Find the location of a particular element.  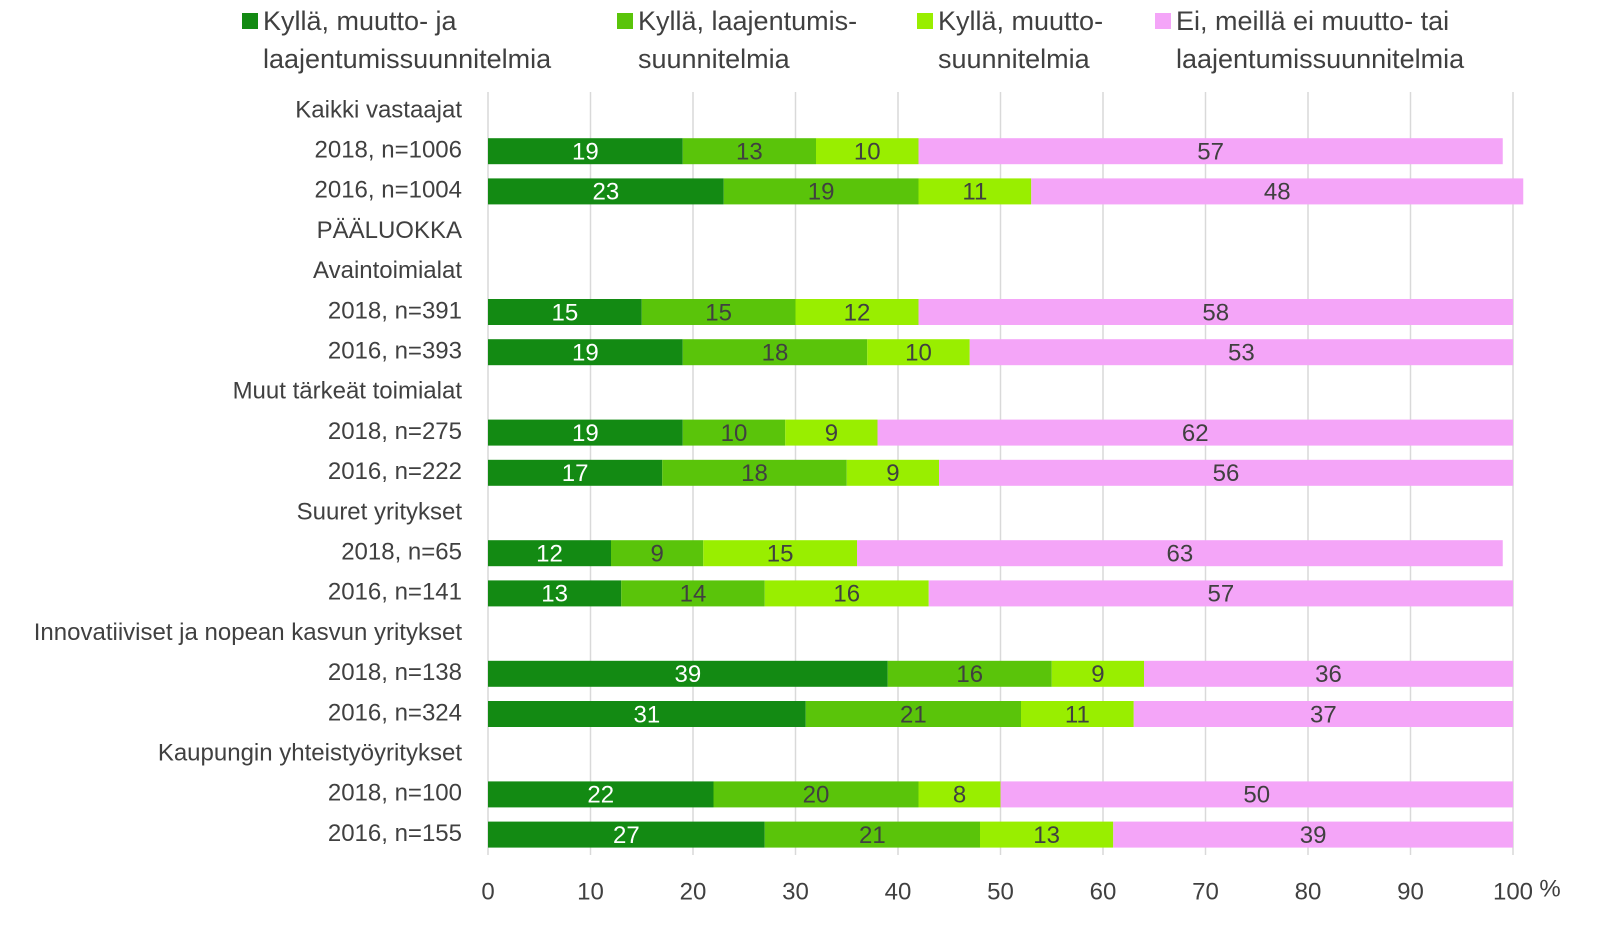

y-tick-label: 2018, n=138 is located at coordinates (395, 672).